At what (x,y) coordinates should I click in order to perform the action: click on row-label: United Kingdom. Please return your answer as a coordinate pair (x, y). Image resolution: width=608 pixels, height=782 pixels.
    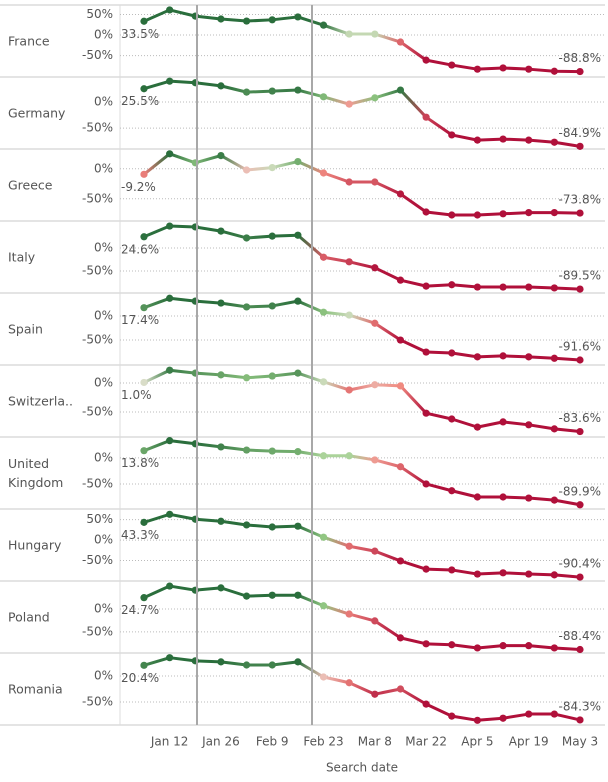
    Looking at the image, I should click on (36, 473).